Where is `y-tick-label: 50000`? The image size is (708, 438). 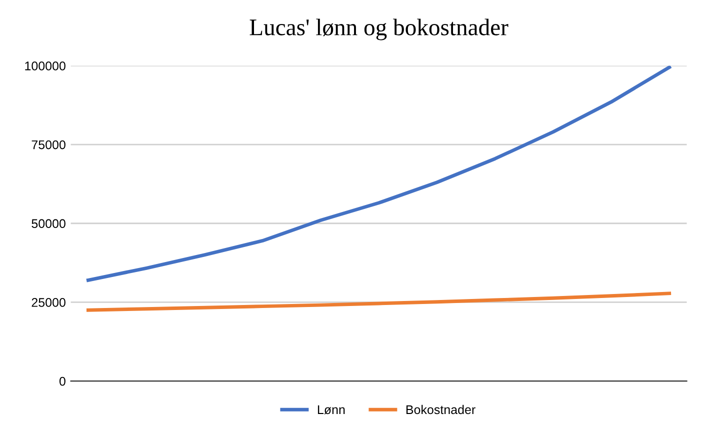 y-tick-label: 50000 is located at coordinates (49, 223).